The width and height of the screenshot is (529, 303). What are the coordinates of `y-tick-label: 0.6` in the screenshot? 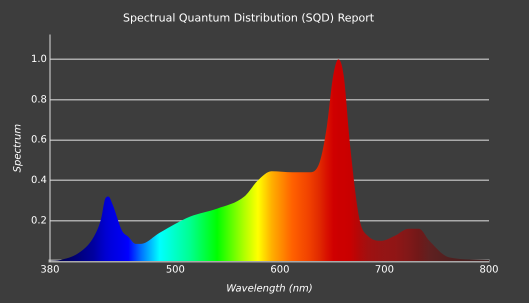 It's located at (38, 140).